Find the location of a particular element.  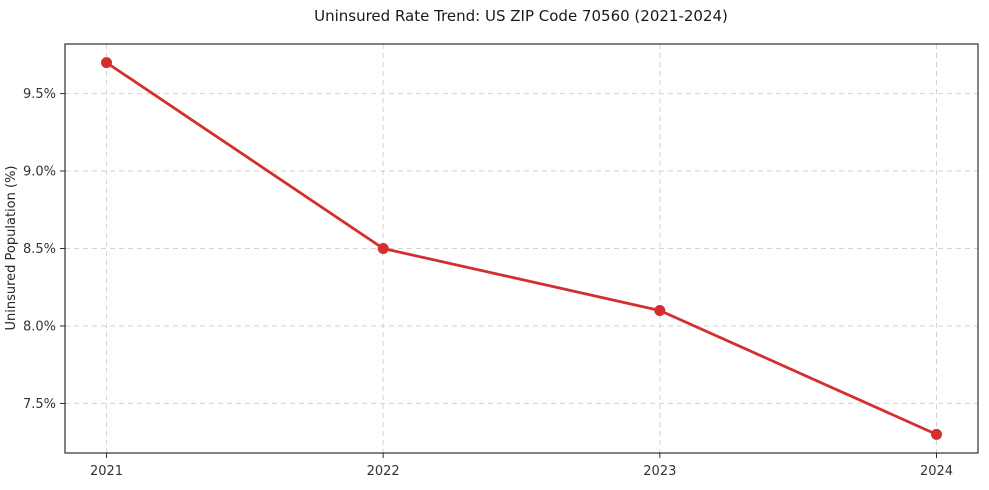

y-tick-label: 9.5% is located at coordinates (39, 94).